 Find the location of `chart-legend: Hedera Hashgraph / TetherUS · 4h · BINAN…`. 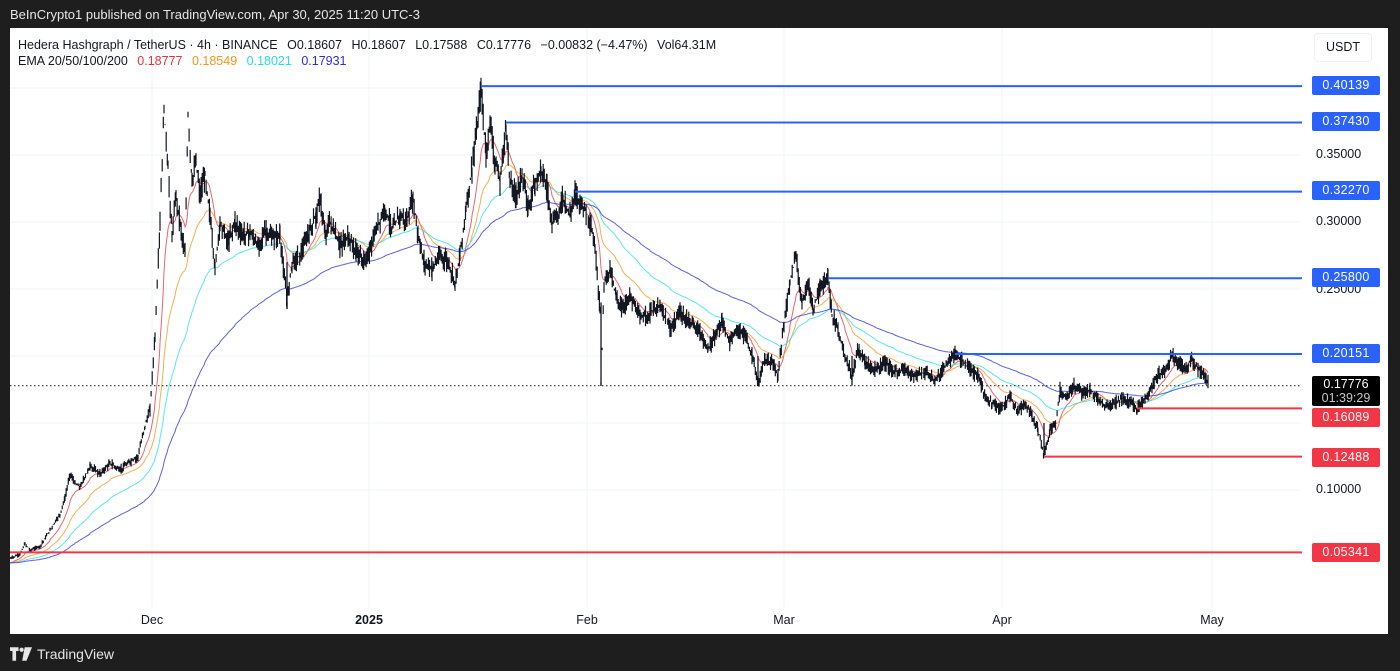

chart-legend: Hedera Hashgraph / TetherUS · 4h · BINAN… is located at coordinates (370, 53).